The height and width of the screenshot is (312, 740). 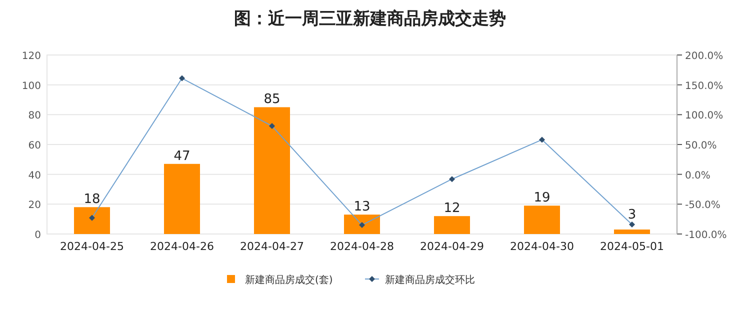 What do you see at coordinates (289, 280) in the screenshot?
I see `legend-label: 新建商品房成交(套)` at bounding box center [289, 280].